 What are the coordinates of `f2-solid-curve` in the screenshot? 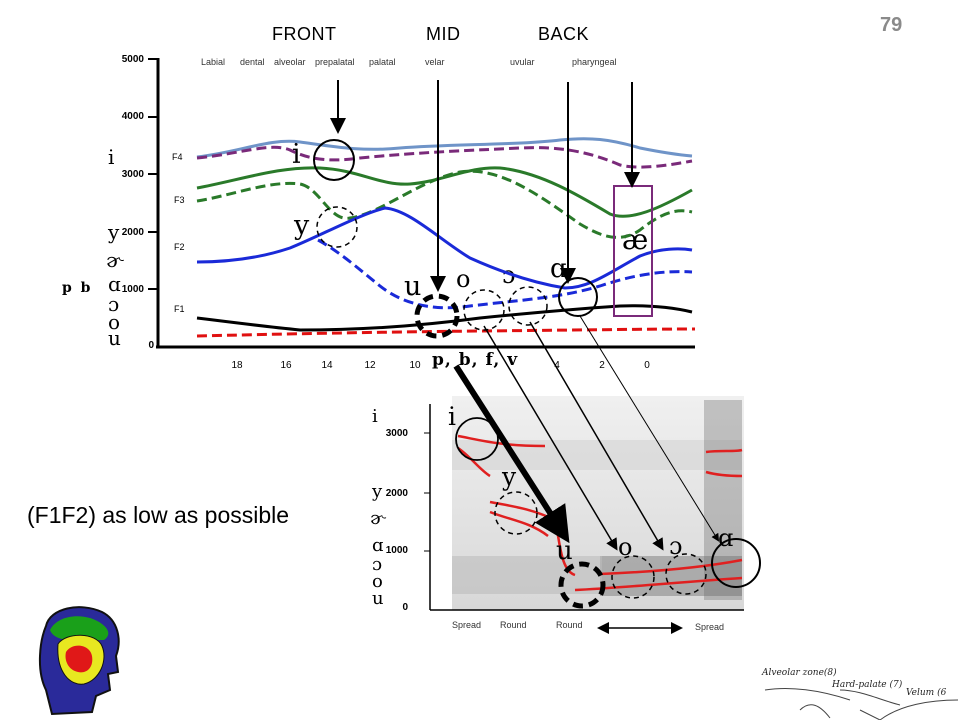 It's located at (444, 248).